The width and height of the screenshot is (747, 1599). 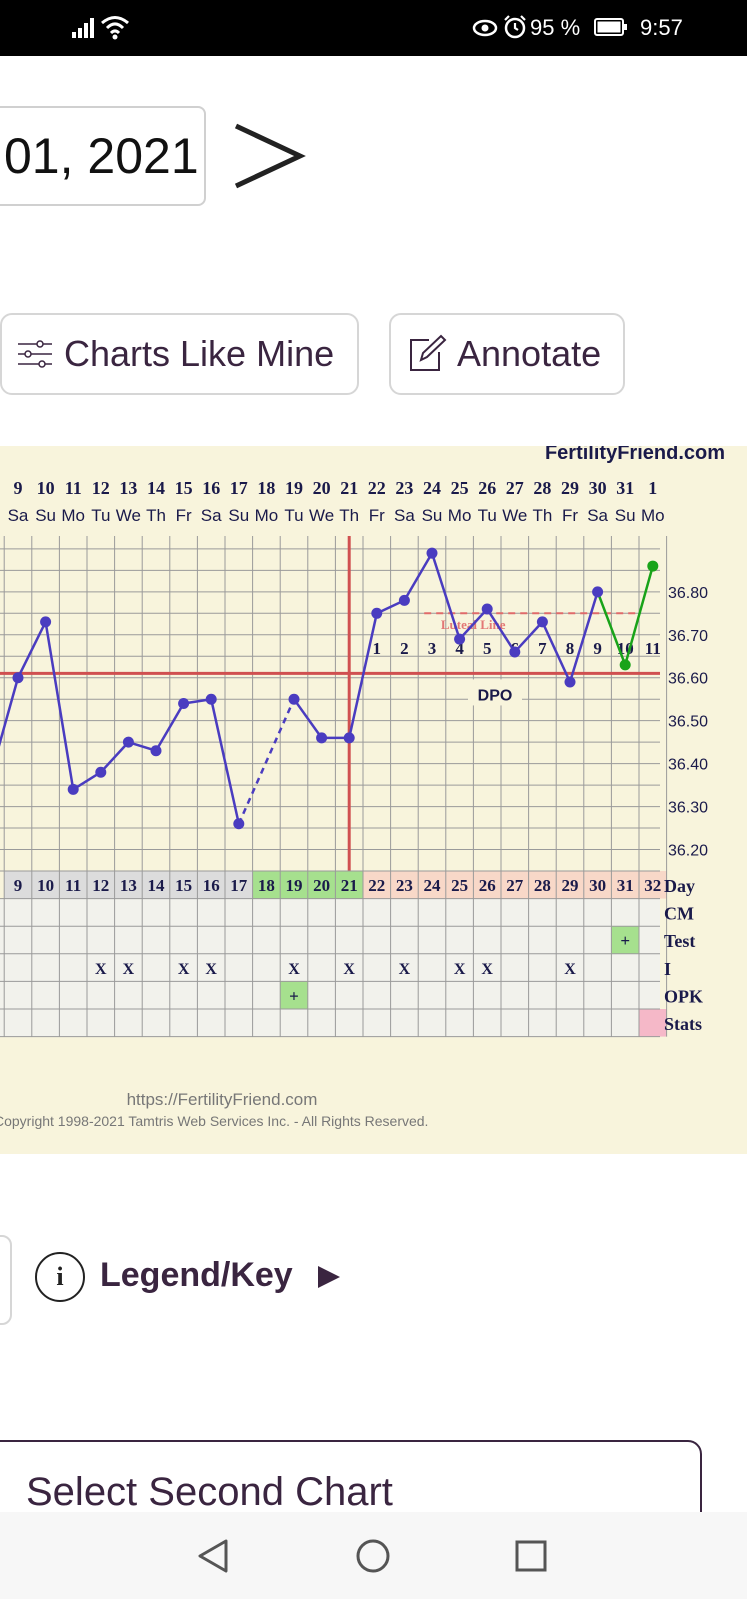 I want to click on legend-key-link: Legend/Key, so click(x=196, y=1275).